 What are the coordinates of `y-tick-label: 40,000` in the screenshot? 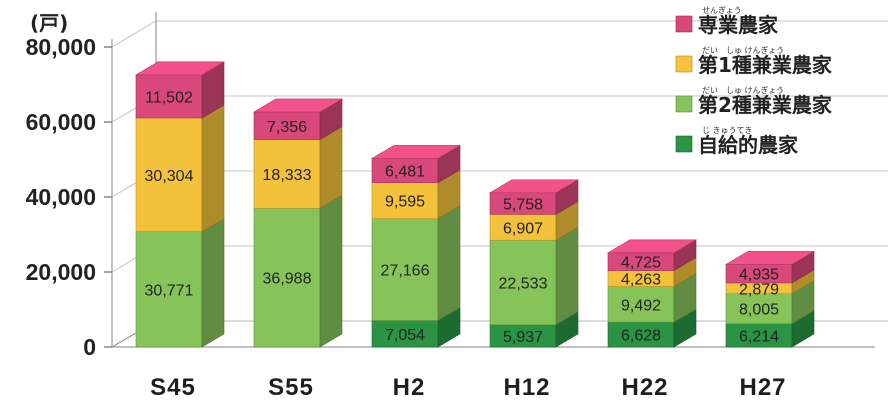 It's located at (61, 197).